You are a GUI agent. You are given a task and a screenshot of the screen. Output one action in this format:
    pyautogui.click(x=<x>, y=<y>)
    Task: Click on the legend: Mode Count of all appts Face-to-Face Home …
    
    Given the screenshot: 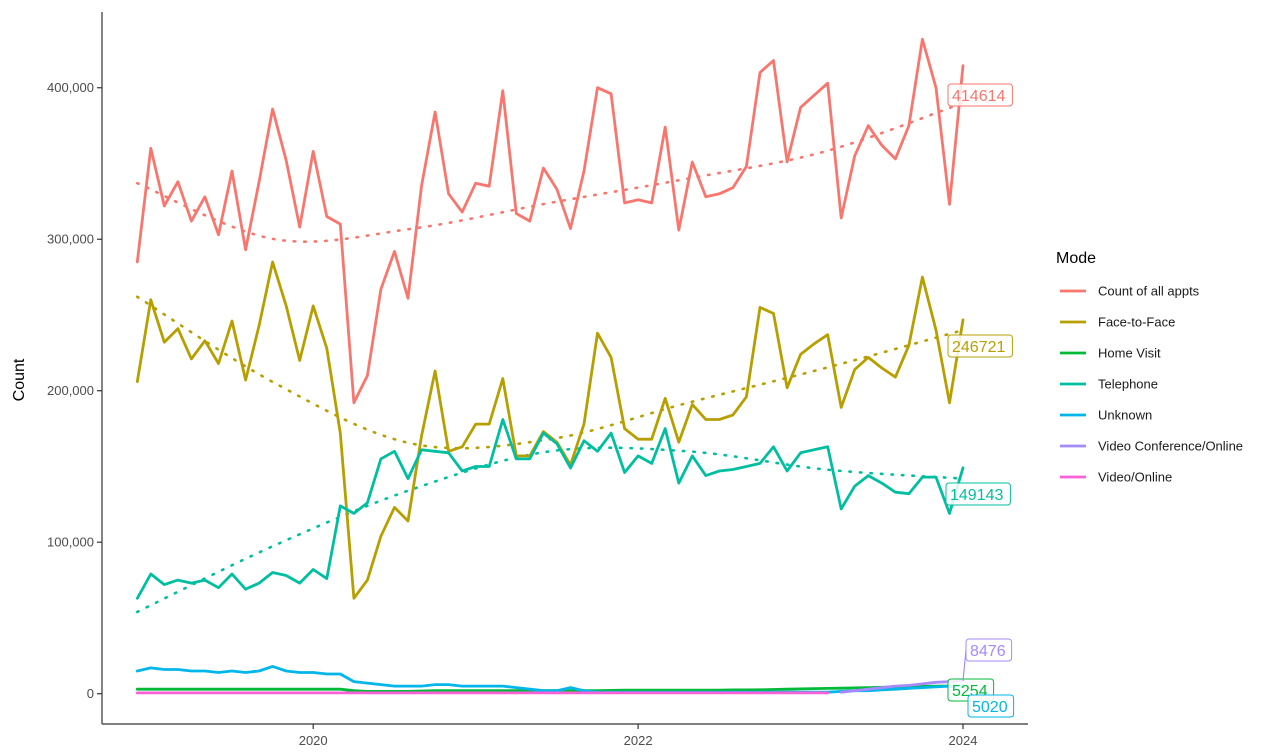 What is the action you would take?
    pyautogui.click(x=1149, y=367)
    